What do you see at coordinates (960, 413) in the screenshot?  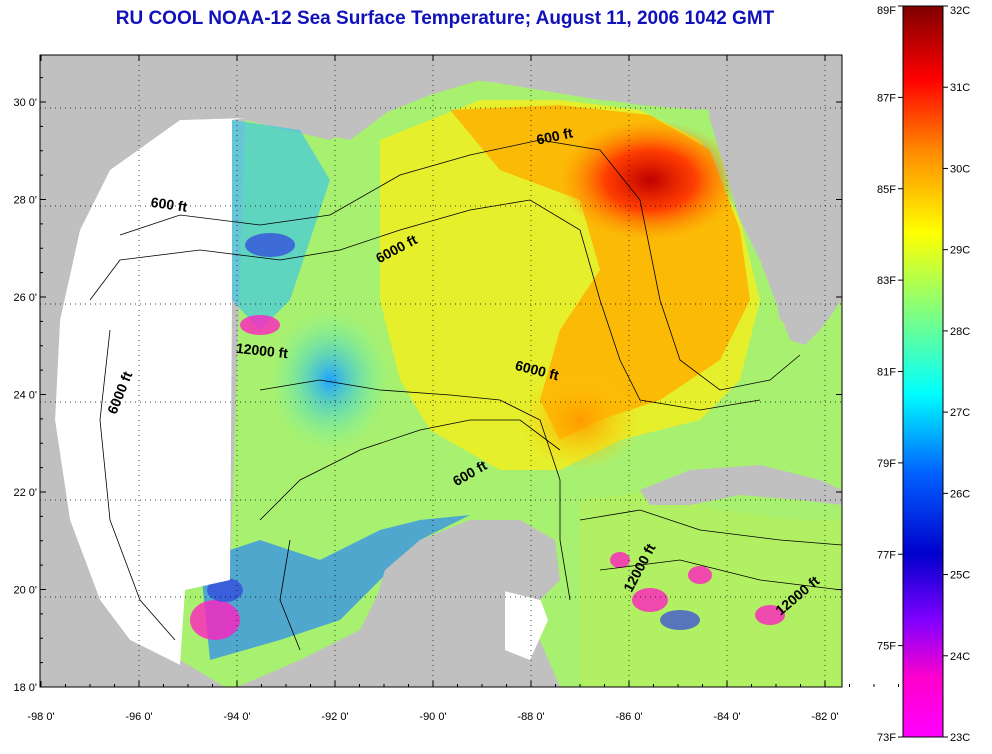 I see `colorbar-c-label: 27C` at bounding box center [960, 413].